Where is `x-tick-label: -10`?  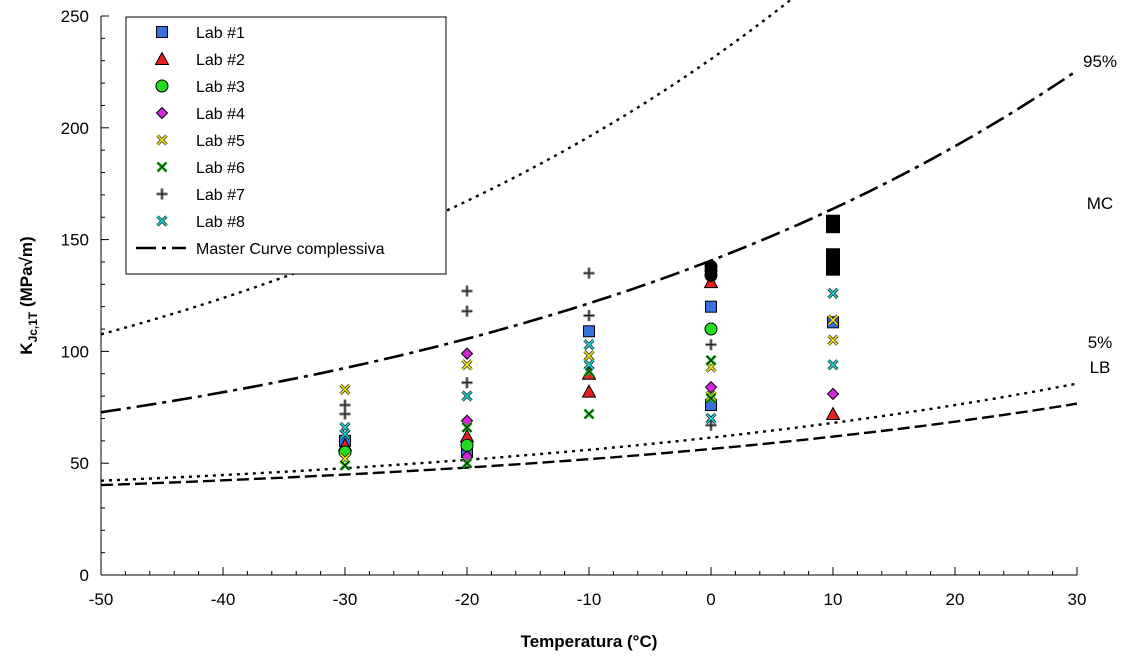 x-tick-label: -10 is located at coordinates (589, 599).